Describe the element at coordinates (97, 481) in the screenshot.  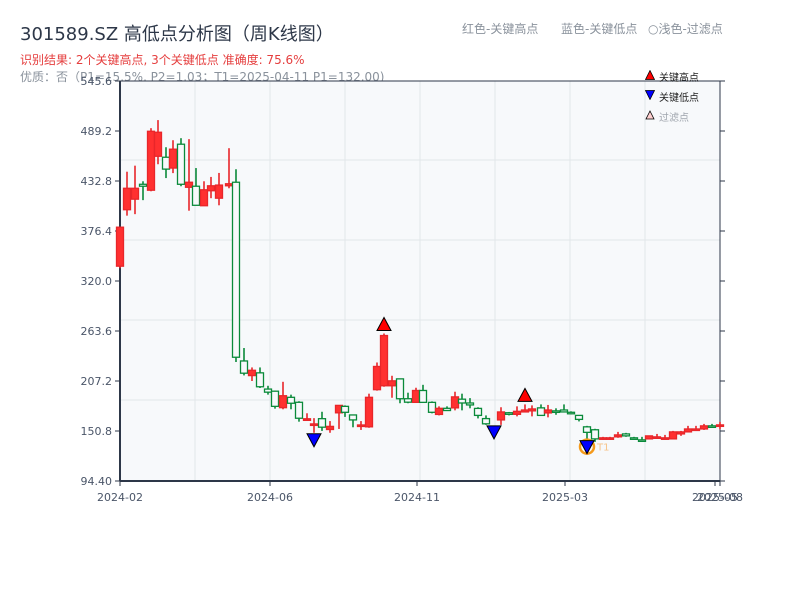
I see `y-tick-label: 94.40` at that location.